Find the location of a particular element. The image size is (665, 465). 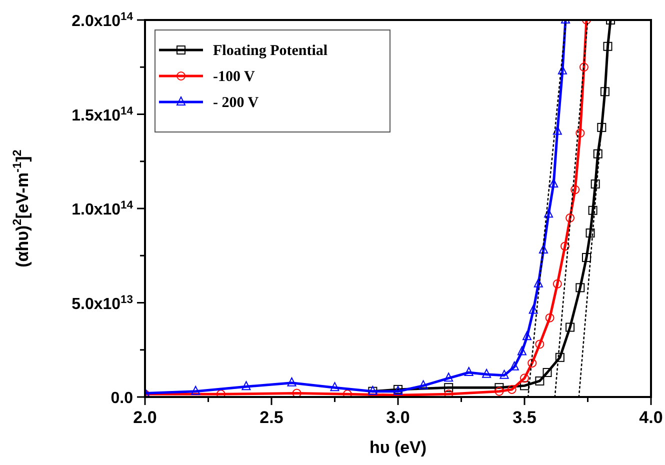

x-tick-label: 4.0 is located at coordinates (651, 417).